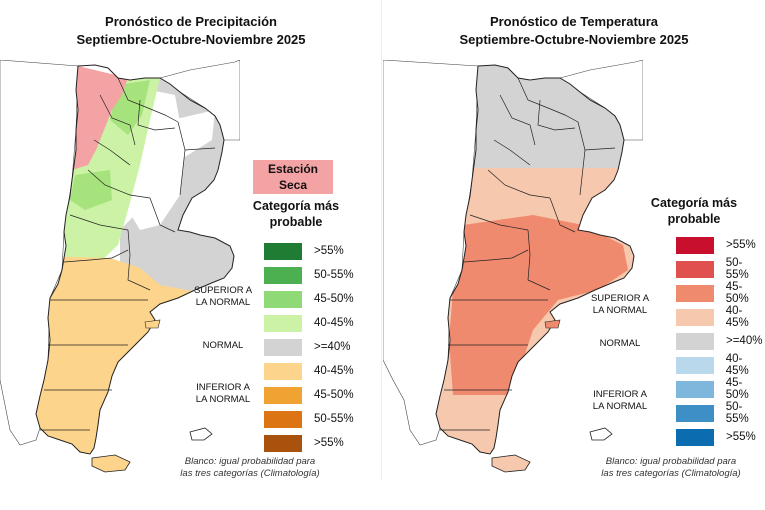 This screenshot has width=765, height=510. I want to click on precip-subtitle: Septiembre-Octubre-Noviembre 2025, so click(191, 39).